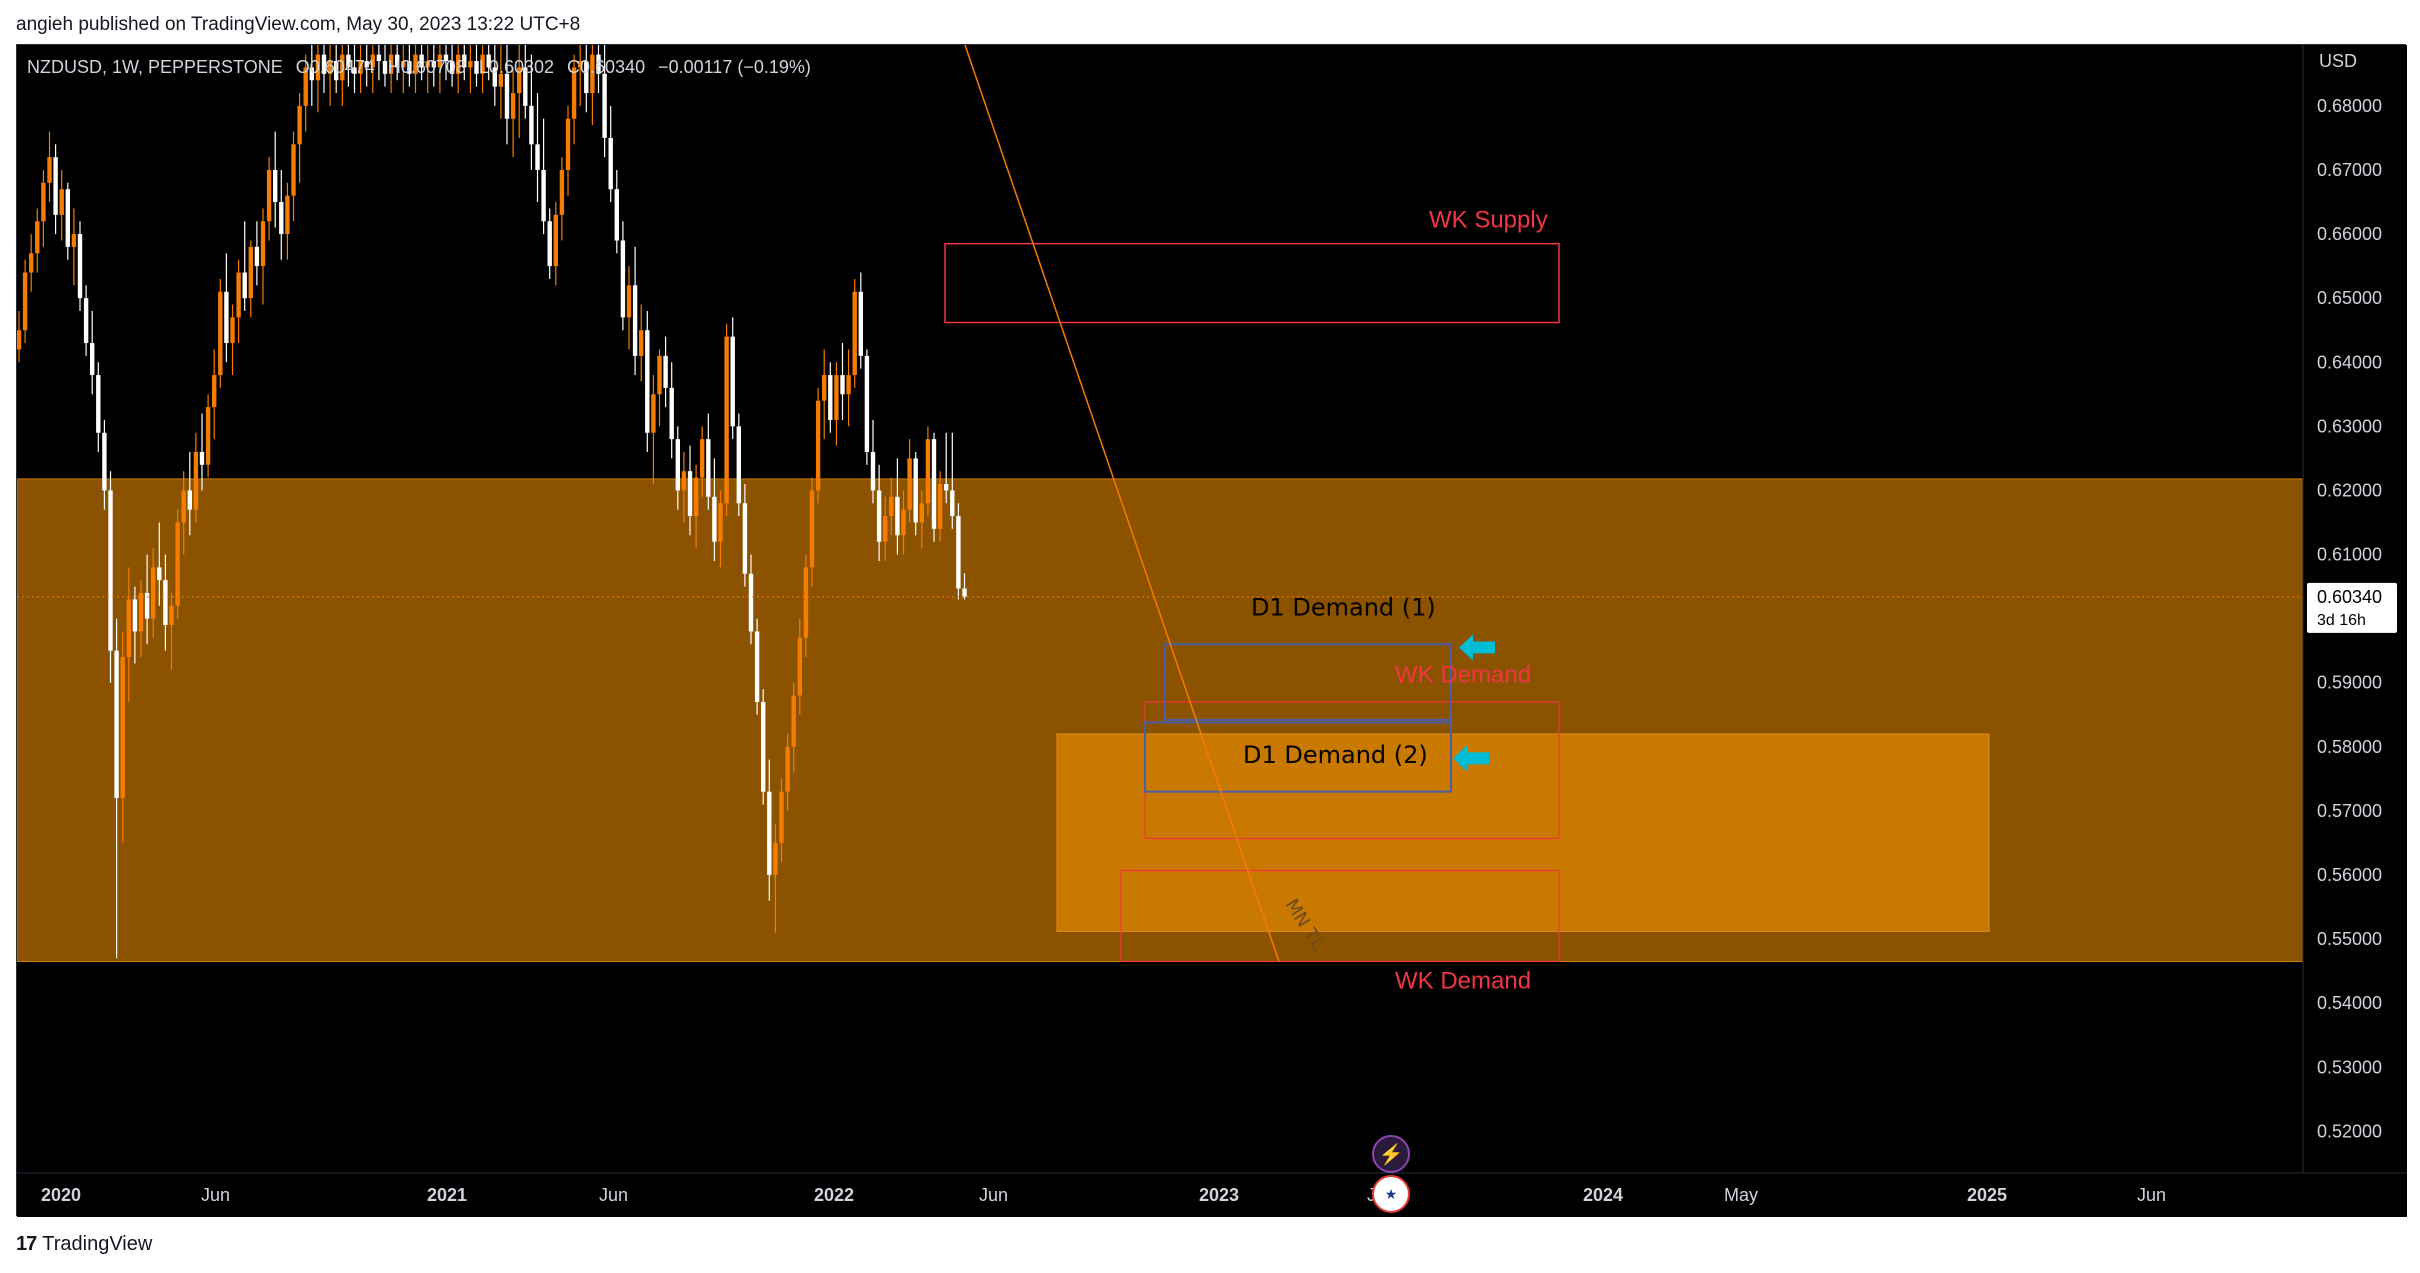 This screenshot has width=2420, height=1273. I want to click on wk-supply-label: WK Supply, so click(1488, 220).